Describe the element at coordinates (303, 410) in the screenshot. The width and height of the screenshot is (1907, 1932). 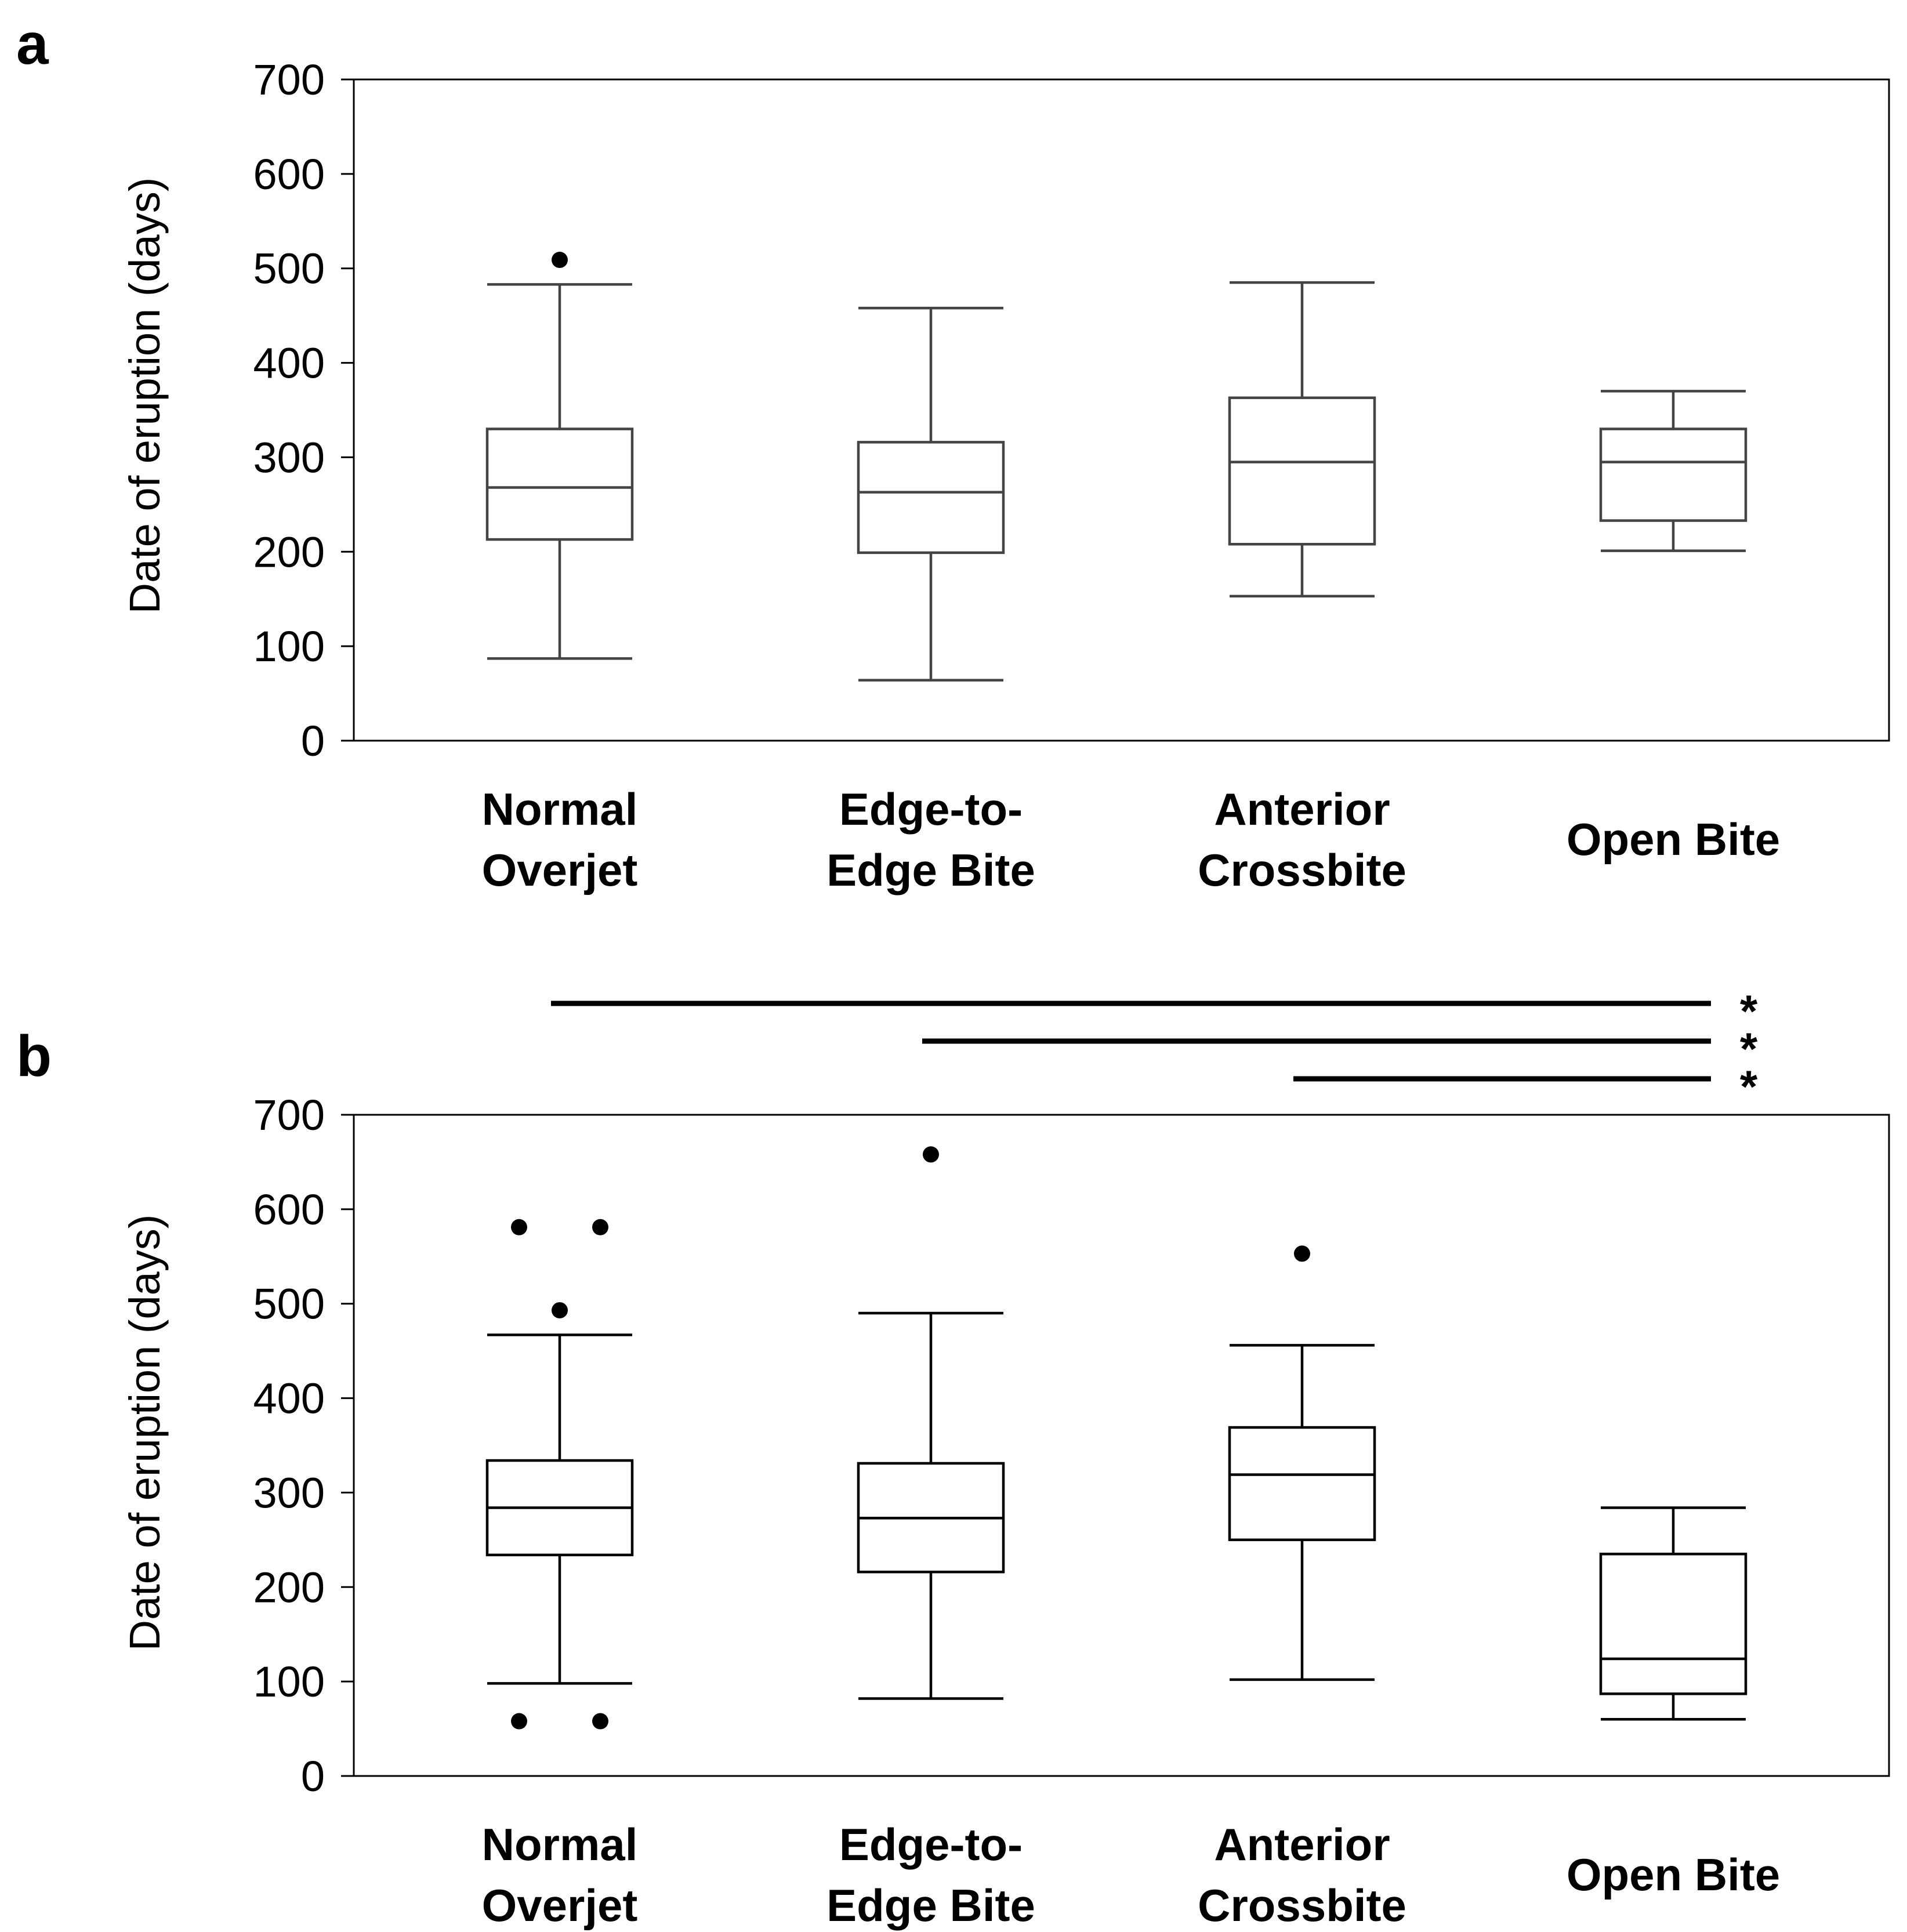
I see `y-ticks-a: 0 100 200 300 400 500 600 700` at that location.